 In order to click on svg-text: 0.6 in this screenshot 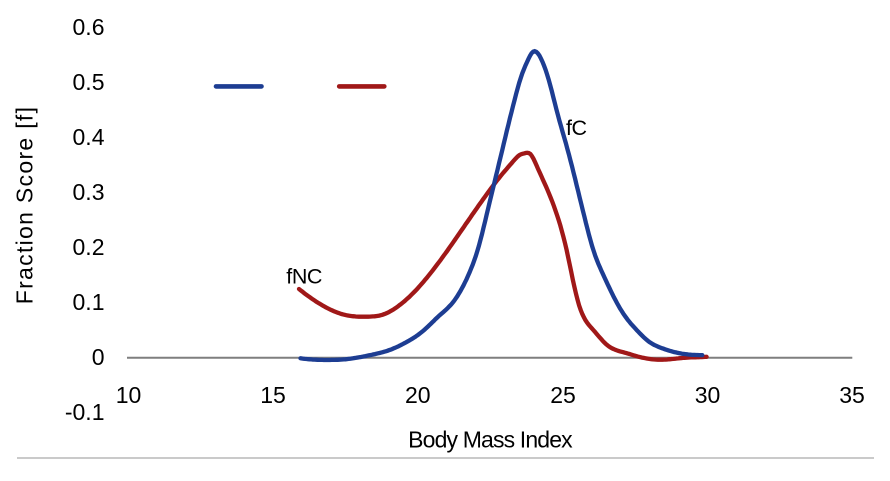, I will do `click(89, 27)`.